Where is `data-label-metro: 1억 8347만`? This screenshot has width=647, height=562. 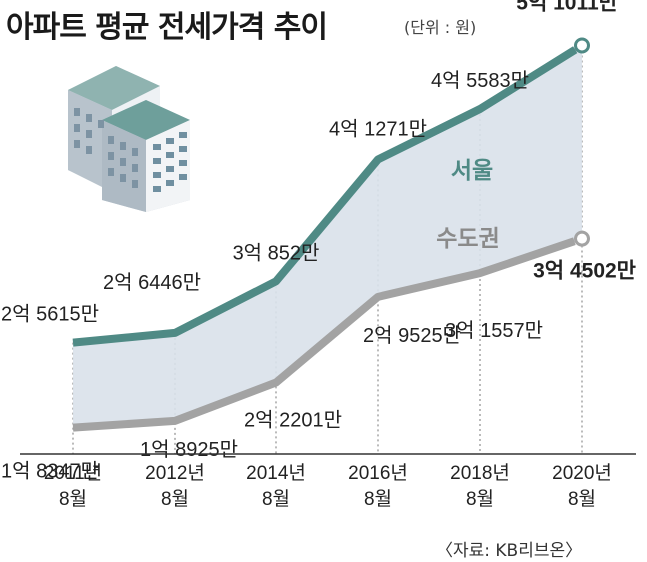 data-label-metro: 1억 8347만 is located at coordinates (50, 471).